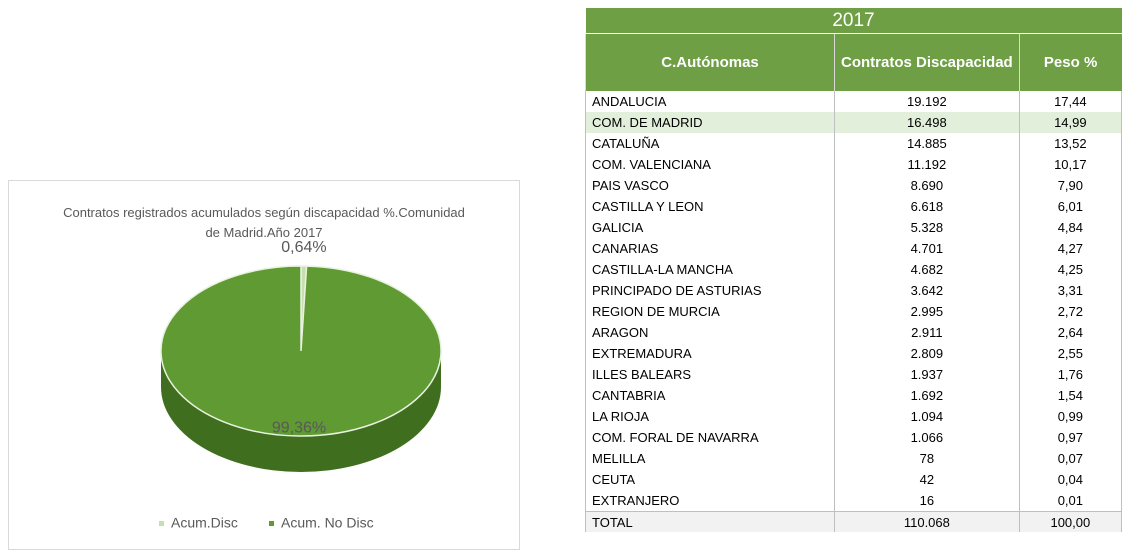 The image size is (1129, 556). What do you see at coordinates (927, 521) in the screenshot?
I see `table-cell: 110.068` at bounding box center [927, 521].